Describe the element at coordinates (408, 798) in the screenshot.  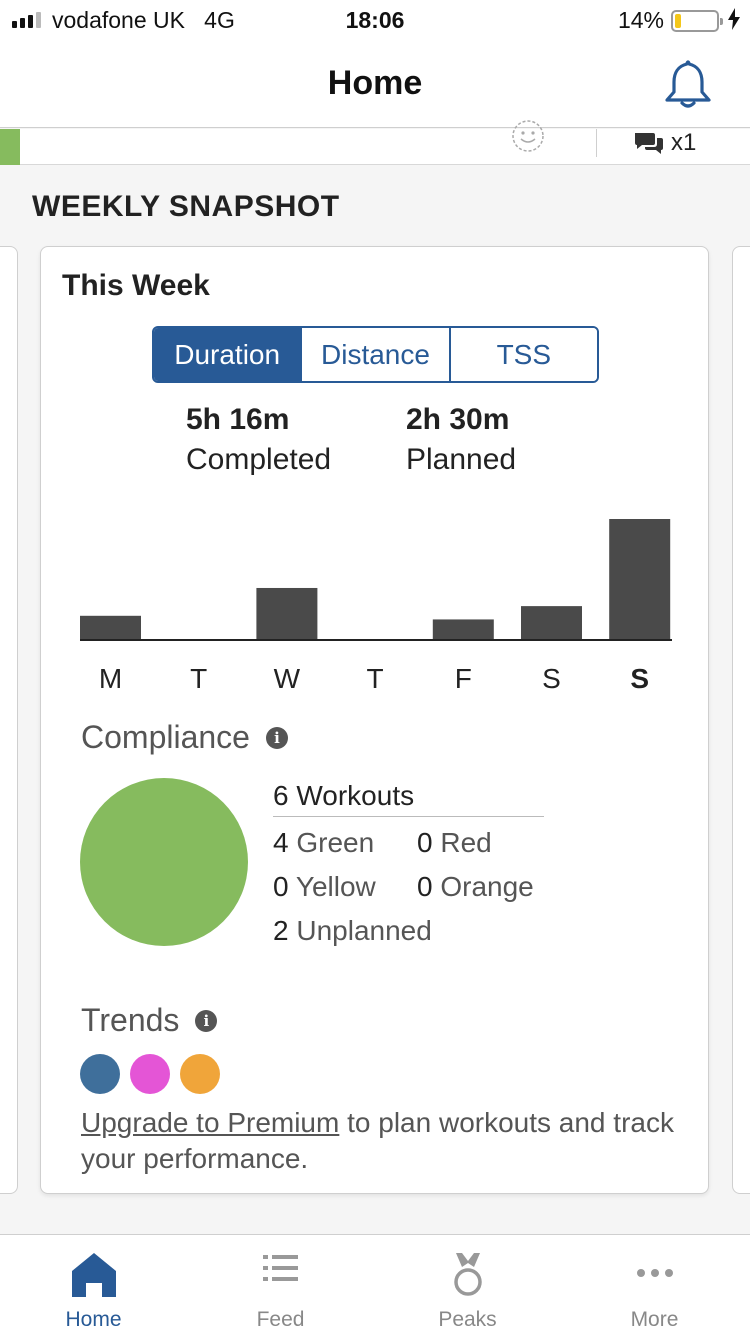
I see `workouts-count: 6 Workouts` at that location.